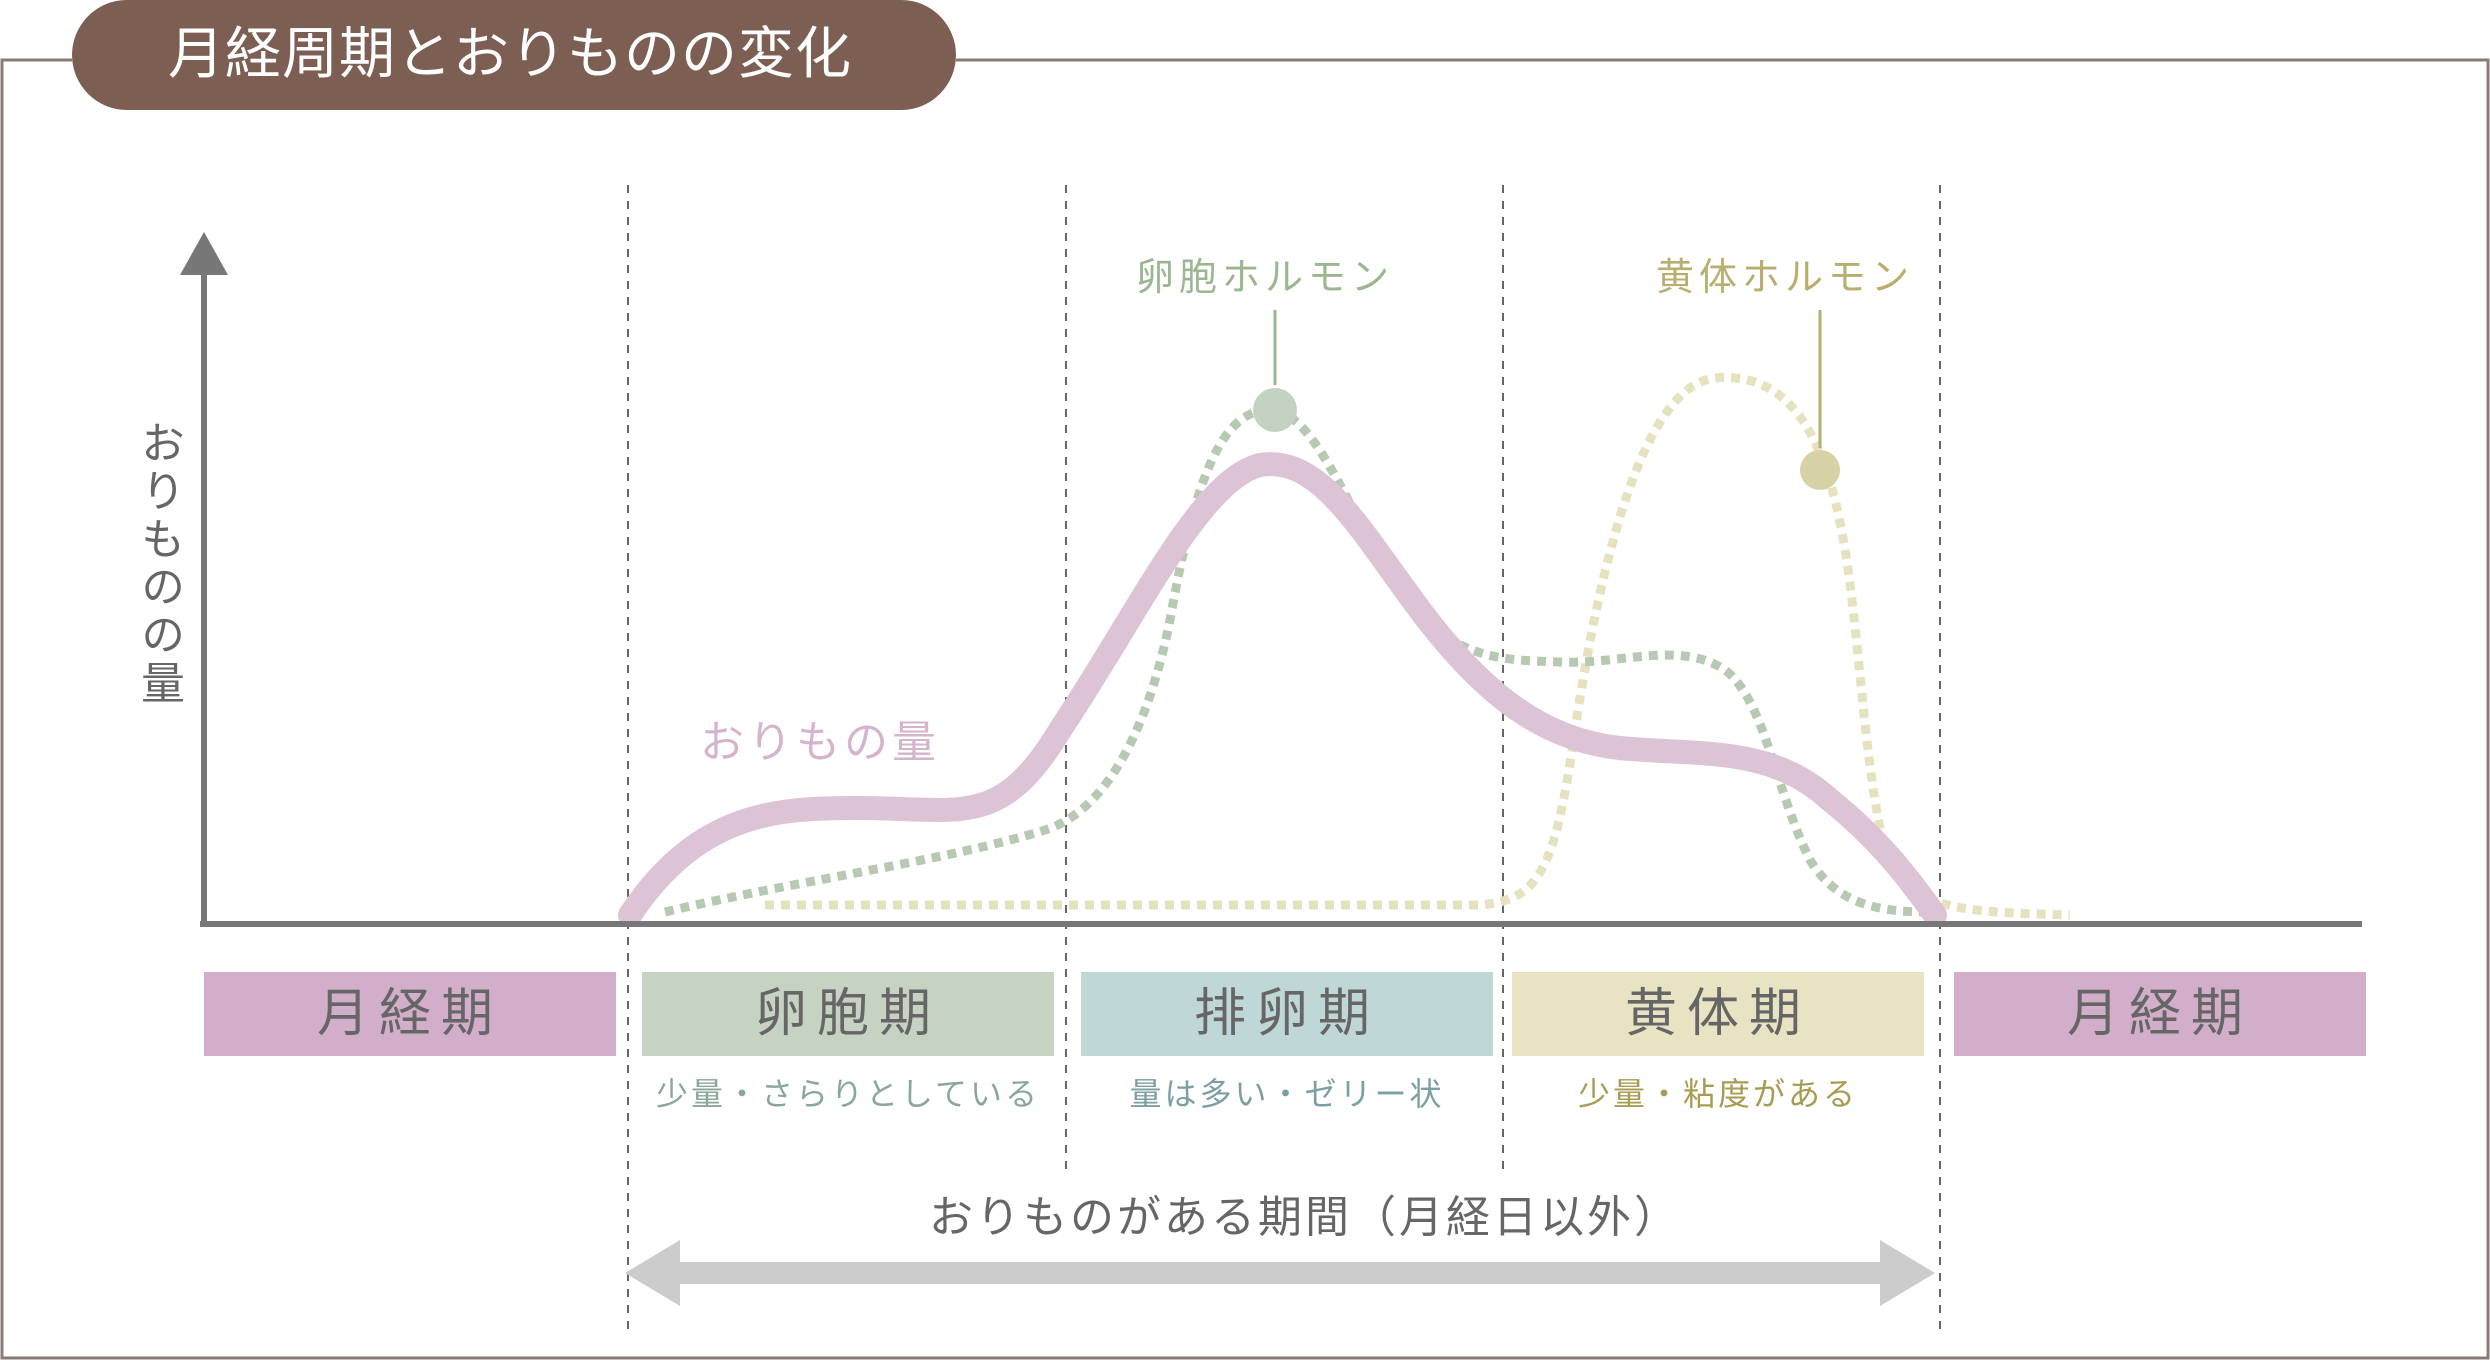 Image resolution: width=2490 pixels, height=1360 pixels. What do you see at coordinates (1287, 1014) in the screenshot?
I see `phase-ovulation: 排卵期` at bounding box center [1287, 1014].